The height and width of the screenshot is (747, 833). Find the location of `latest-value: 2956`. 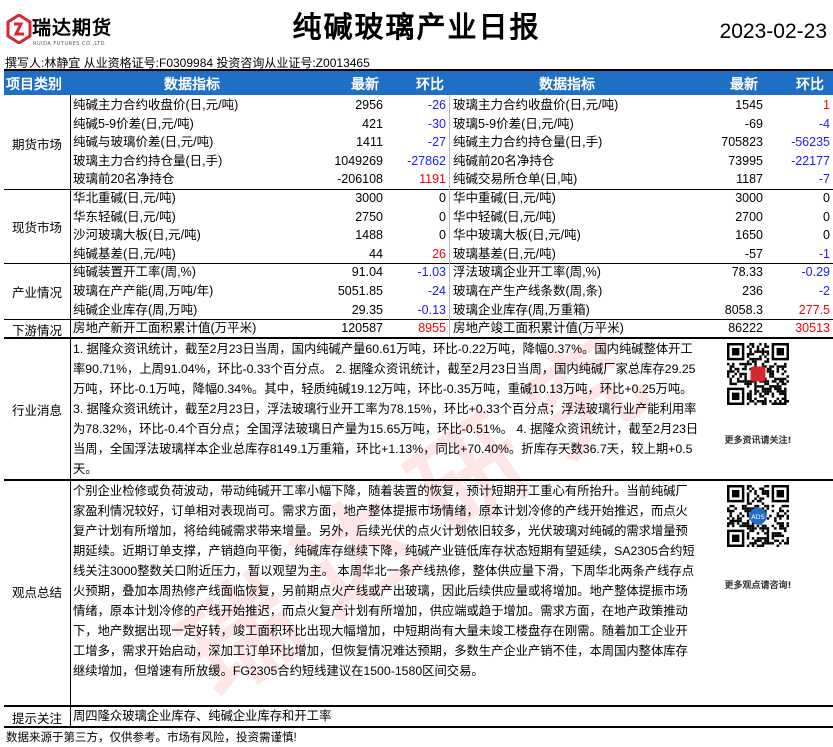

latest-value: 2956 is located at coordinates (369, 105).